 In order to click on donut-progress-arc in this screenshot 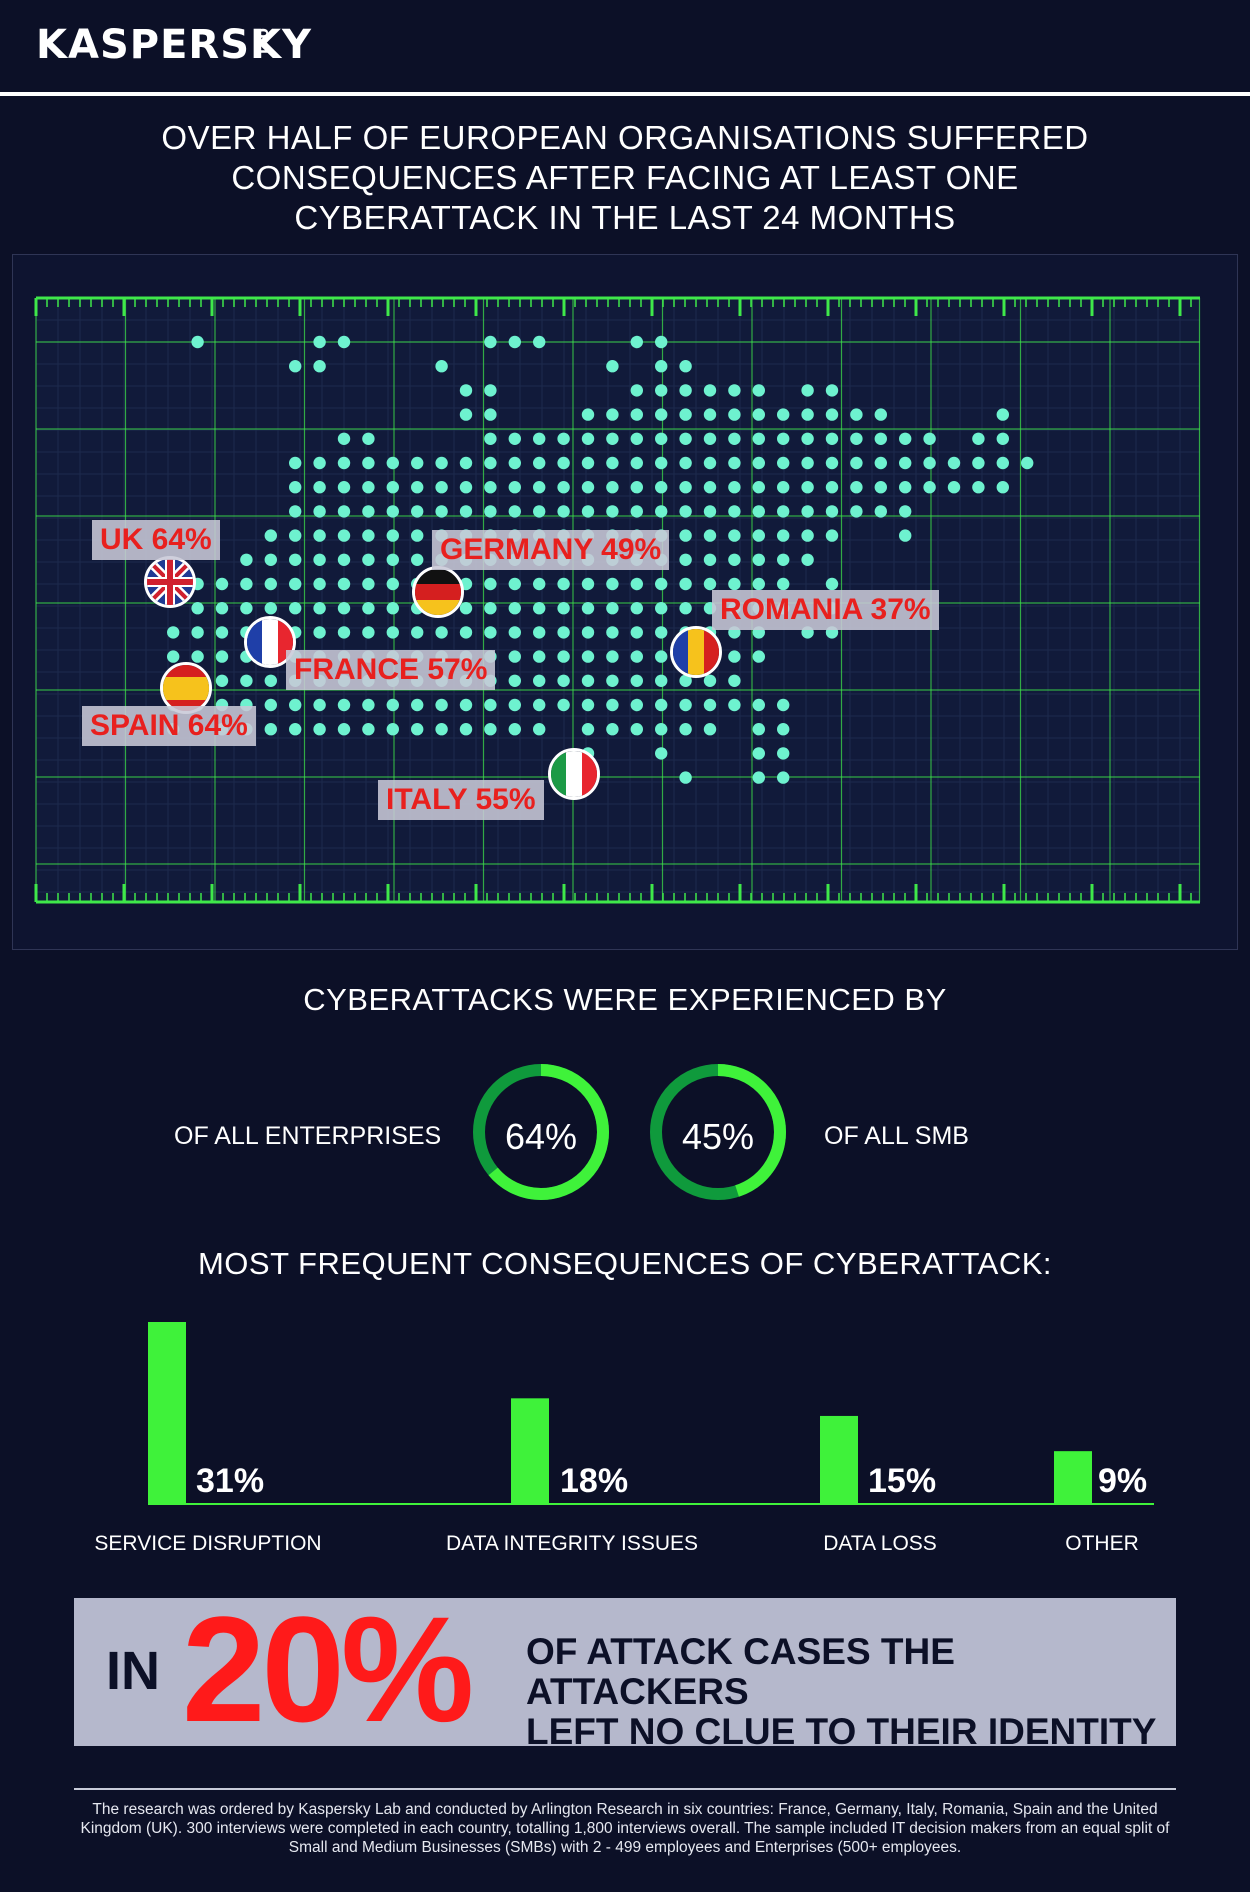, I will do `click(541, 1132)`.